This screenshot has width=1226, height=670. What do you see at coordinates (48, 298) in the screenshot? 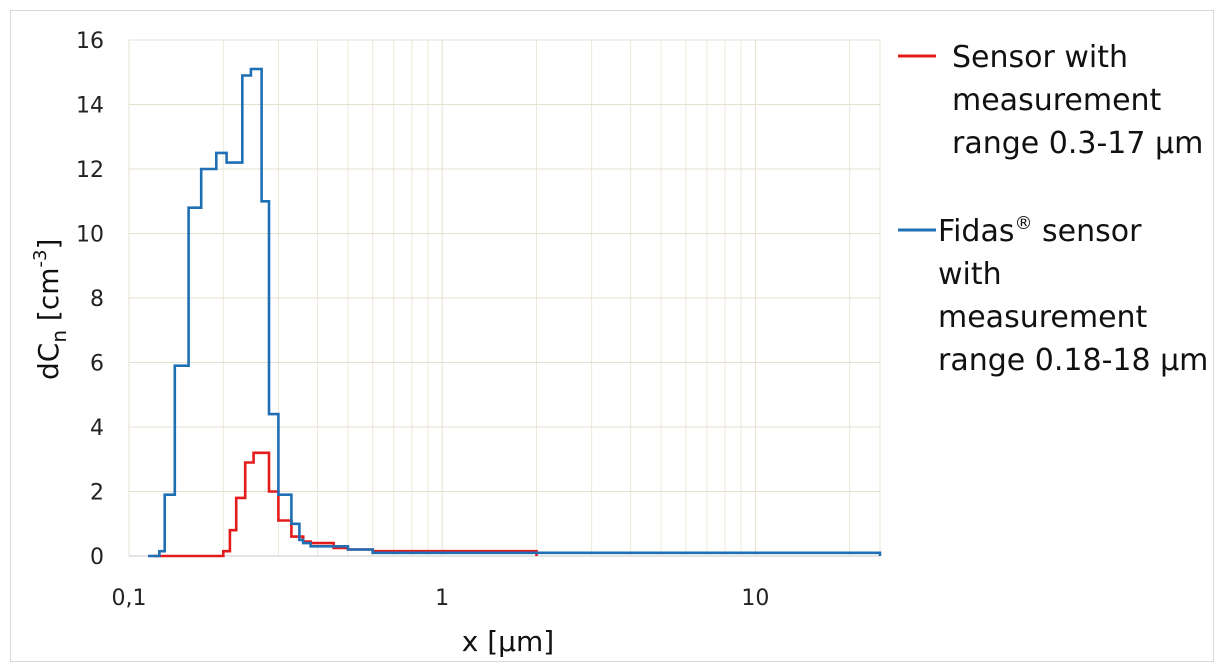
I see `y-axis-title-unit: [cm` at bounding box center [48, 298].